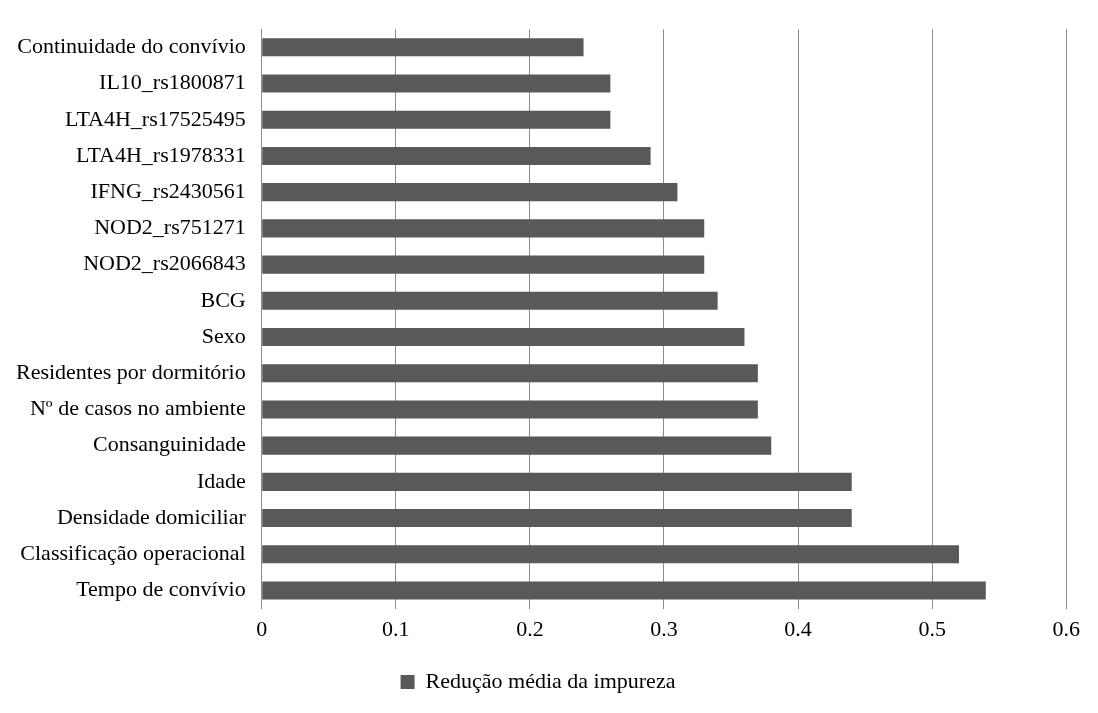 The height and width of the screenshot is (713, 1098). What do you see at coordinates (130, 371) in the screenshot?
I see `y-tick-label: Residentes por dormitório` at bounding box center [130, 371].